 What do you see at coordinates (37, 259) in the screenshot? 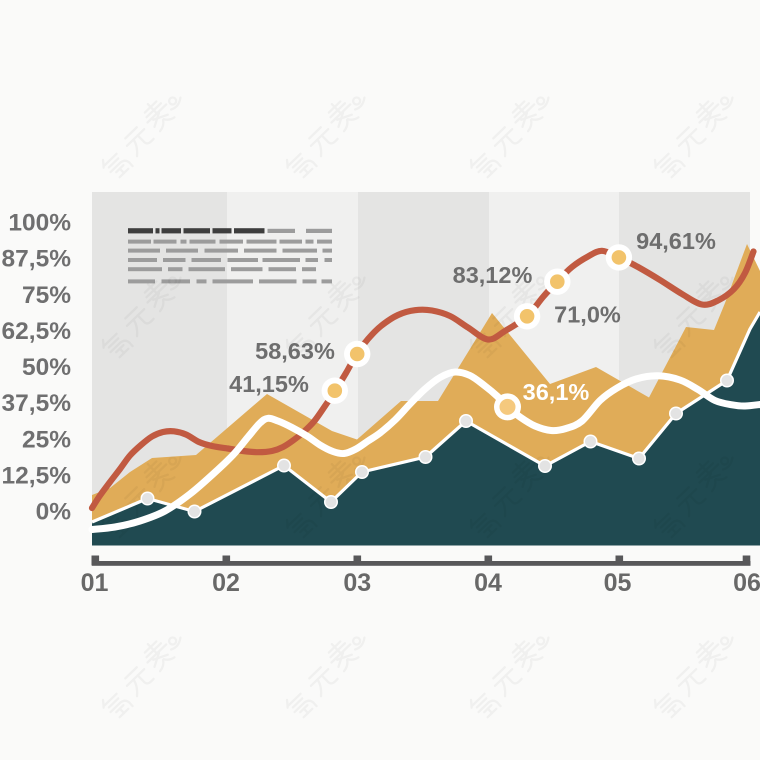
I see `svg-text: 87,5%` at bounding box center [37, 259].